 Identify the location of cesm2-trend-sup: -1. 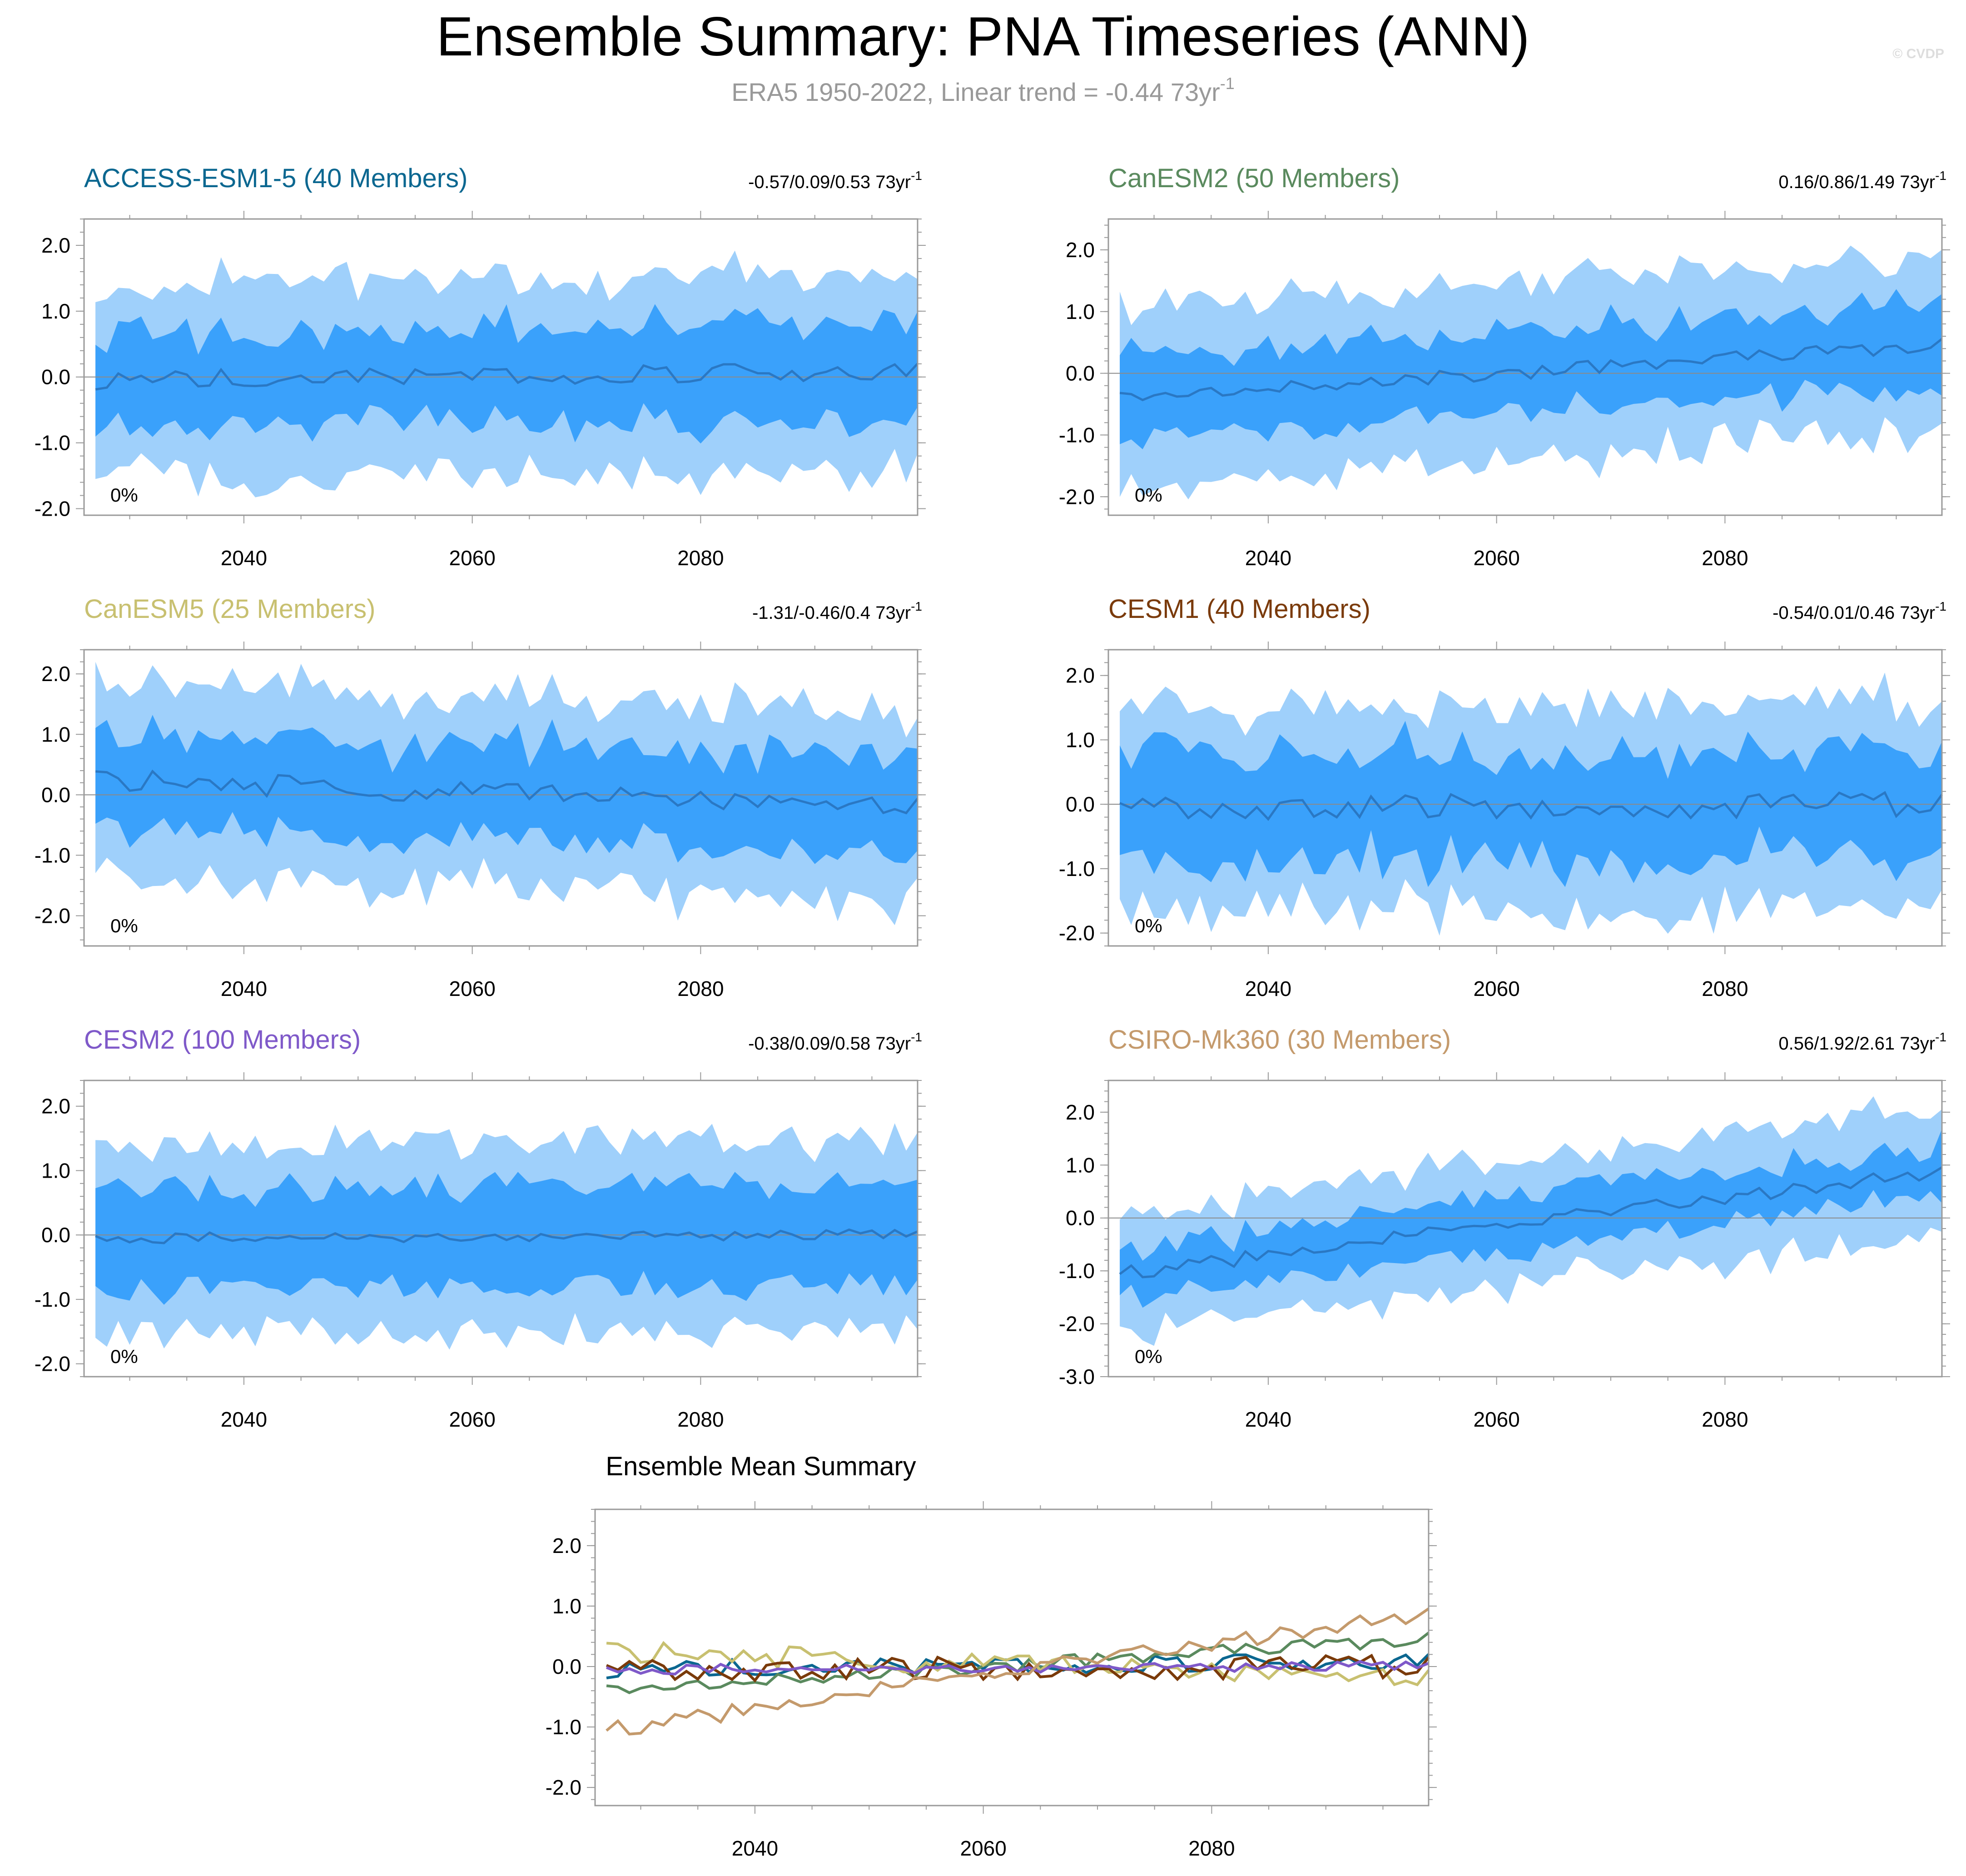
(916, 1037).